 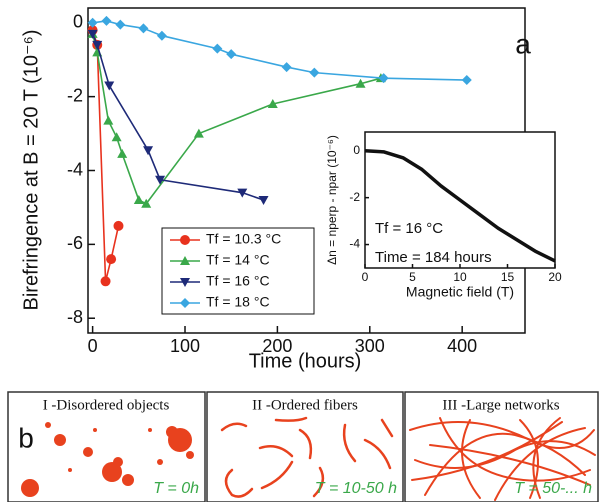 I want to click on y-axis-title: Birefringence at B = 20 T (10⁻⁶), so click(x=31, y=170).